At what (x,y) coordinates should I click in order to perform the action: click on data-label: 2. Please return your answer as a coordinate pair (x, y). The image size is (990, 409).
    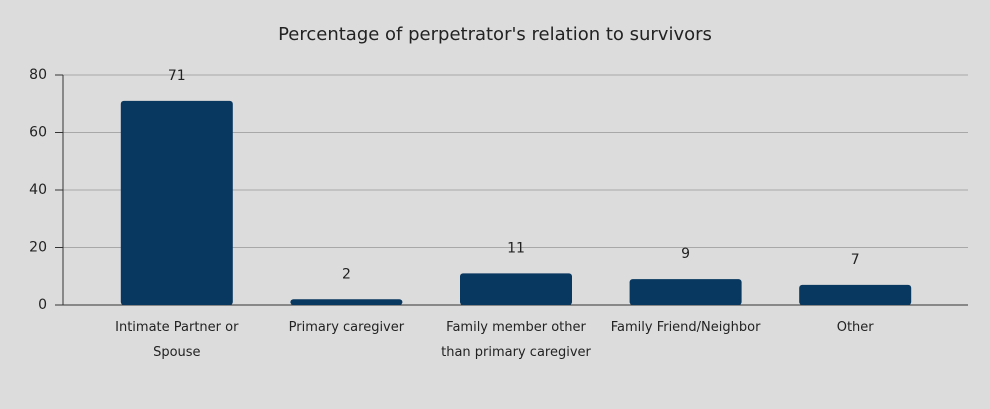
    Looking at the image, I should click on (346, 274).